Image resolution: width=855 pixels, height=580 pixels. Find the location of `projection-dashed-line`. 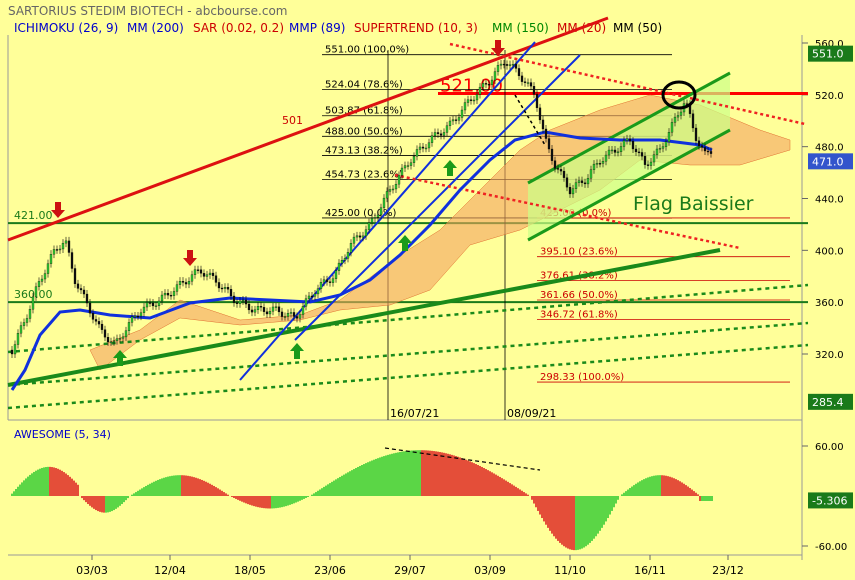

projection-dashed-line is located at coordinates (530, 120).